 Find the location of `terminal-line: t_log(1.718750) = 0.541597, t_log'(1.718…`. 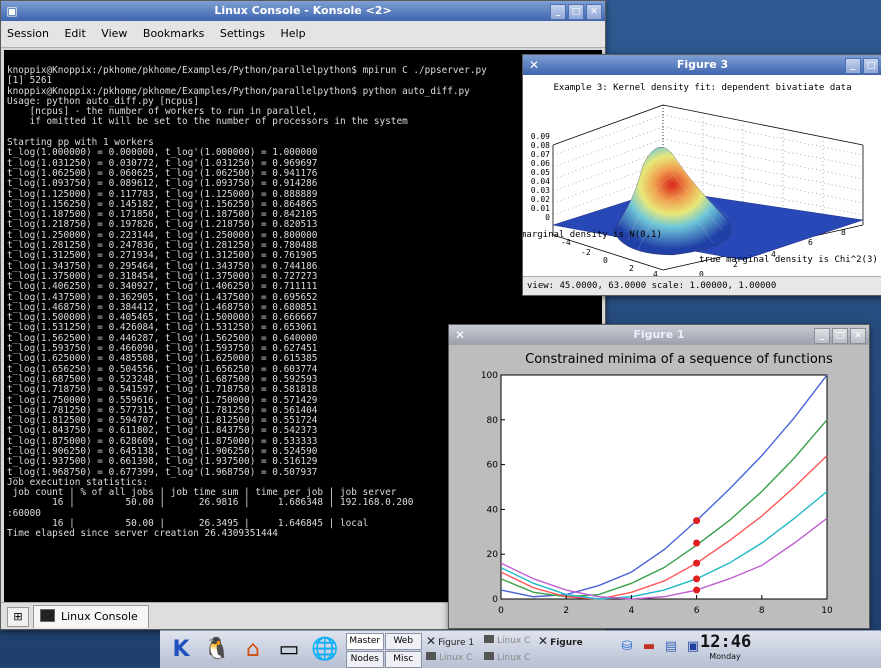

terminal-line: t_log(1.718750) = 0.541597, t_log'(1.718… is located at coordinates (162, 390).